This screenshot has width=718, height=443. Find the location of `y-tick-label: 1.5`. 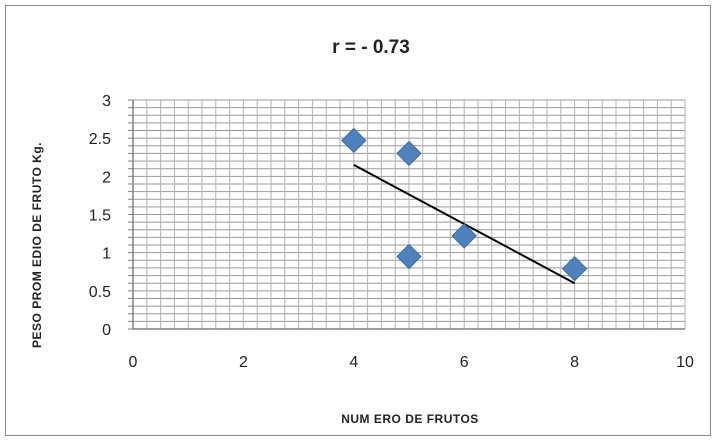

y-tick-label: 1.5 is located at coordinates (100, 216).